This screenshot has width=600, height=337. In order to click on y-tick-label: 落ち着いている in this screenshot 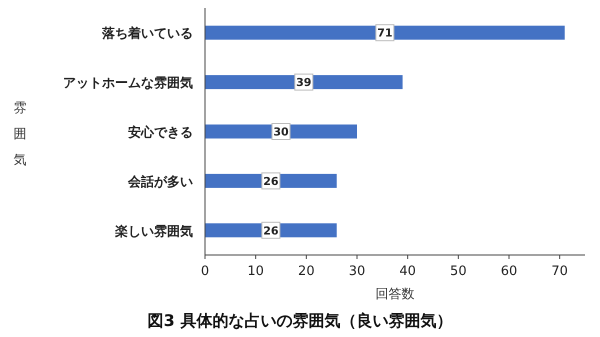, I will do `click(147, 34)`.